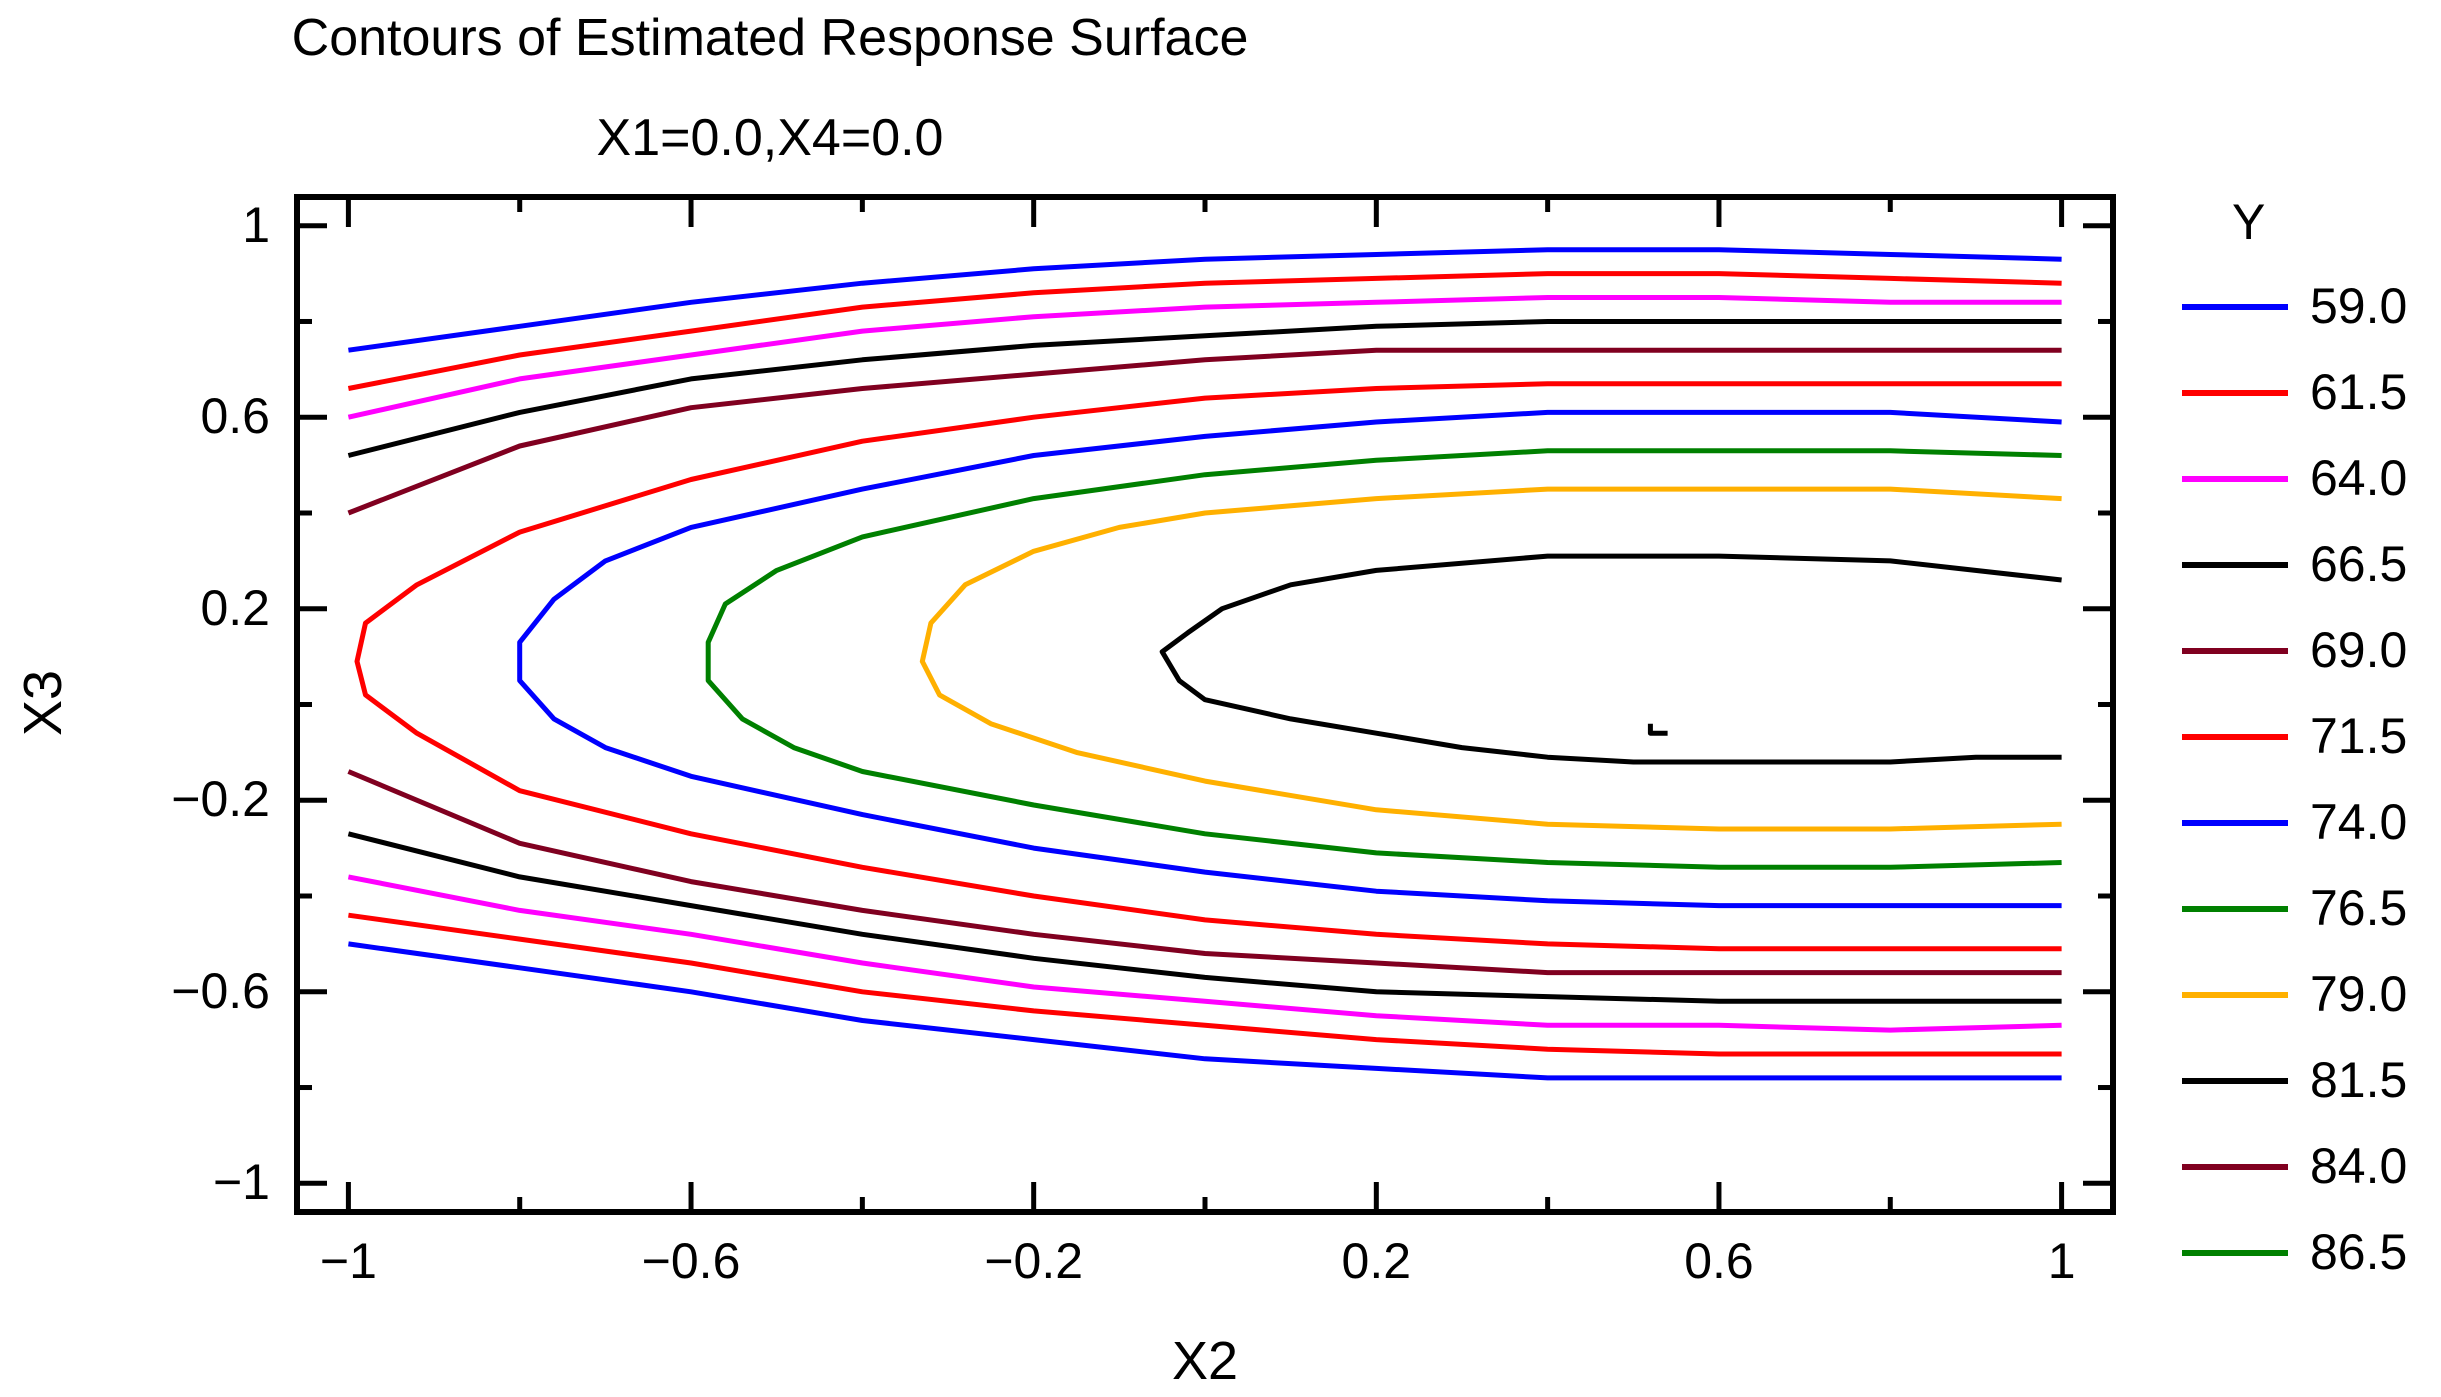 Image resolution: width=2441 pixels, height=1397 pixels. I want to click on legend-label: 64.0, so click(2359, 478).